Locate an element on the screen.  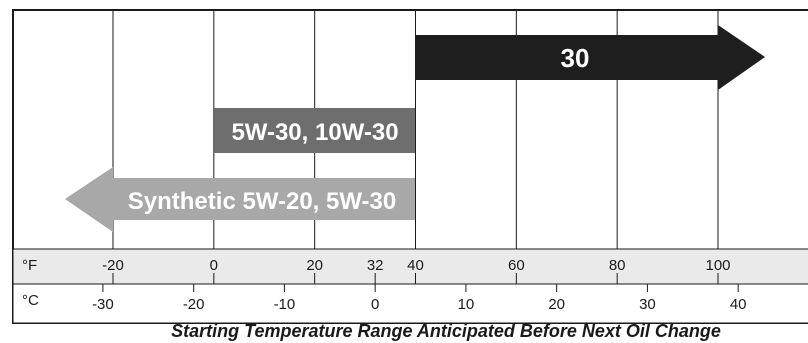
fahrenheit-unit-label: °F is located at coordinates (29, 265).